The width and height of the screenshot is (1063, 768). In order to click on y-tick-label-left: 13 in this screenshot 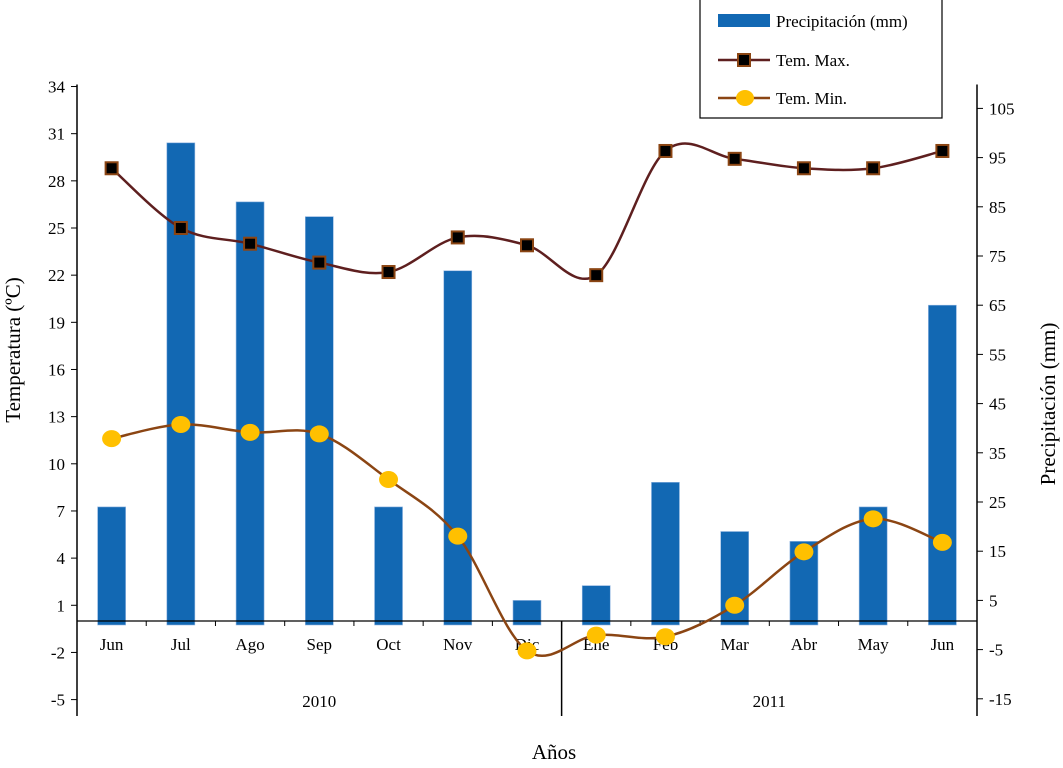, I will do `click(56, 417)`.